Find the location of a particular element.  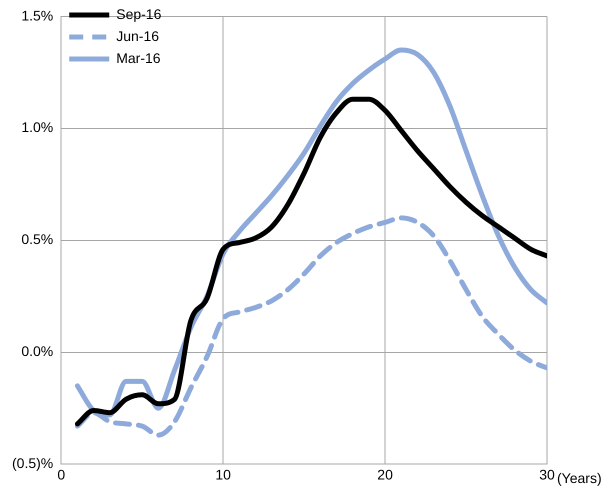

x-tick-label: 30 is located at coordinates (547, 474).